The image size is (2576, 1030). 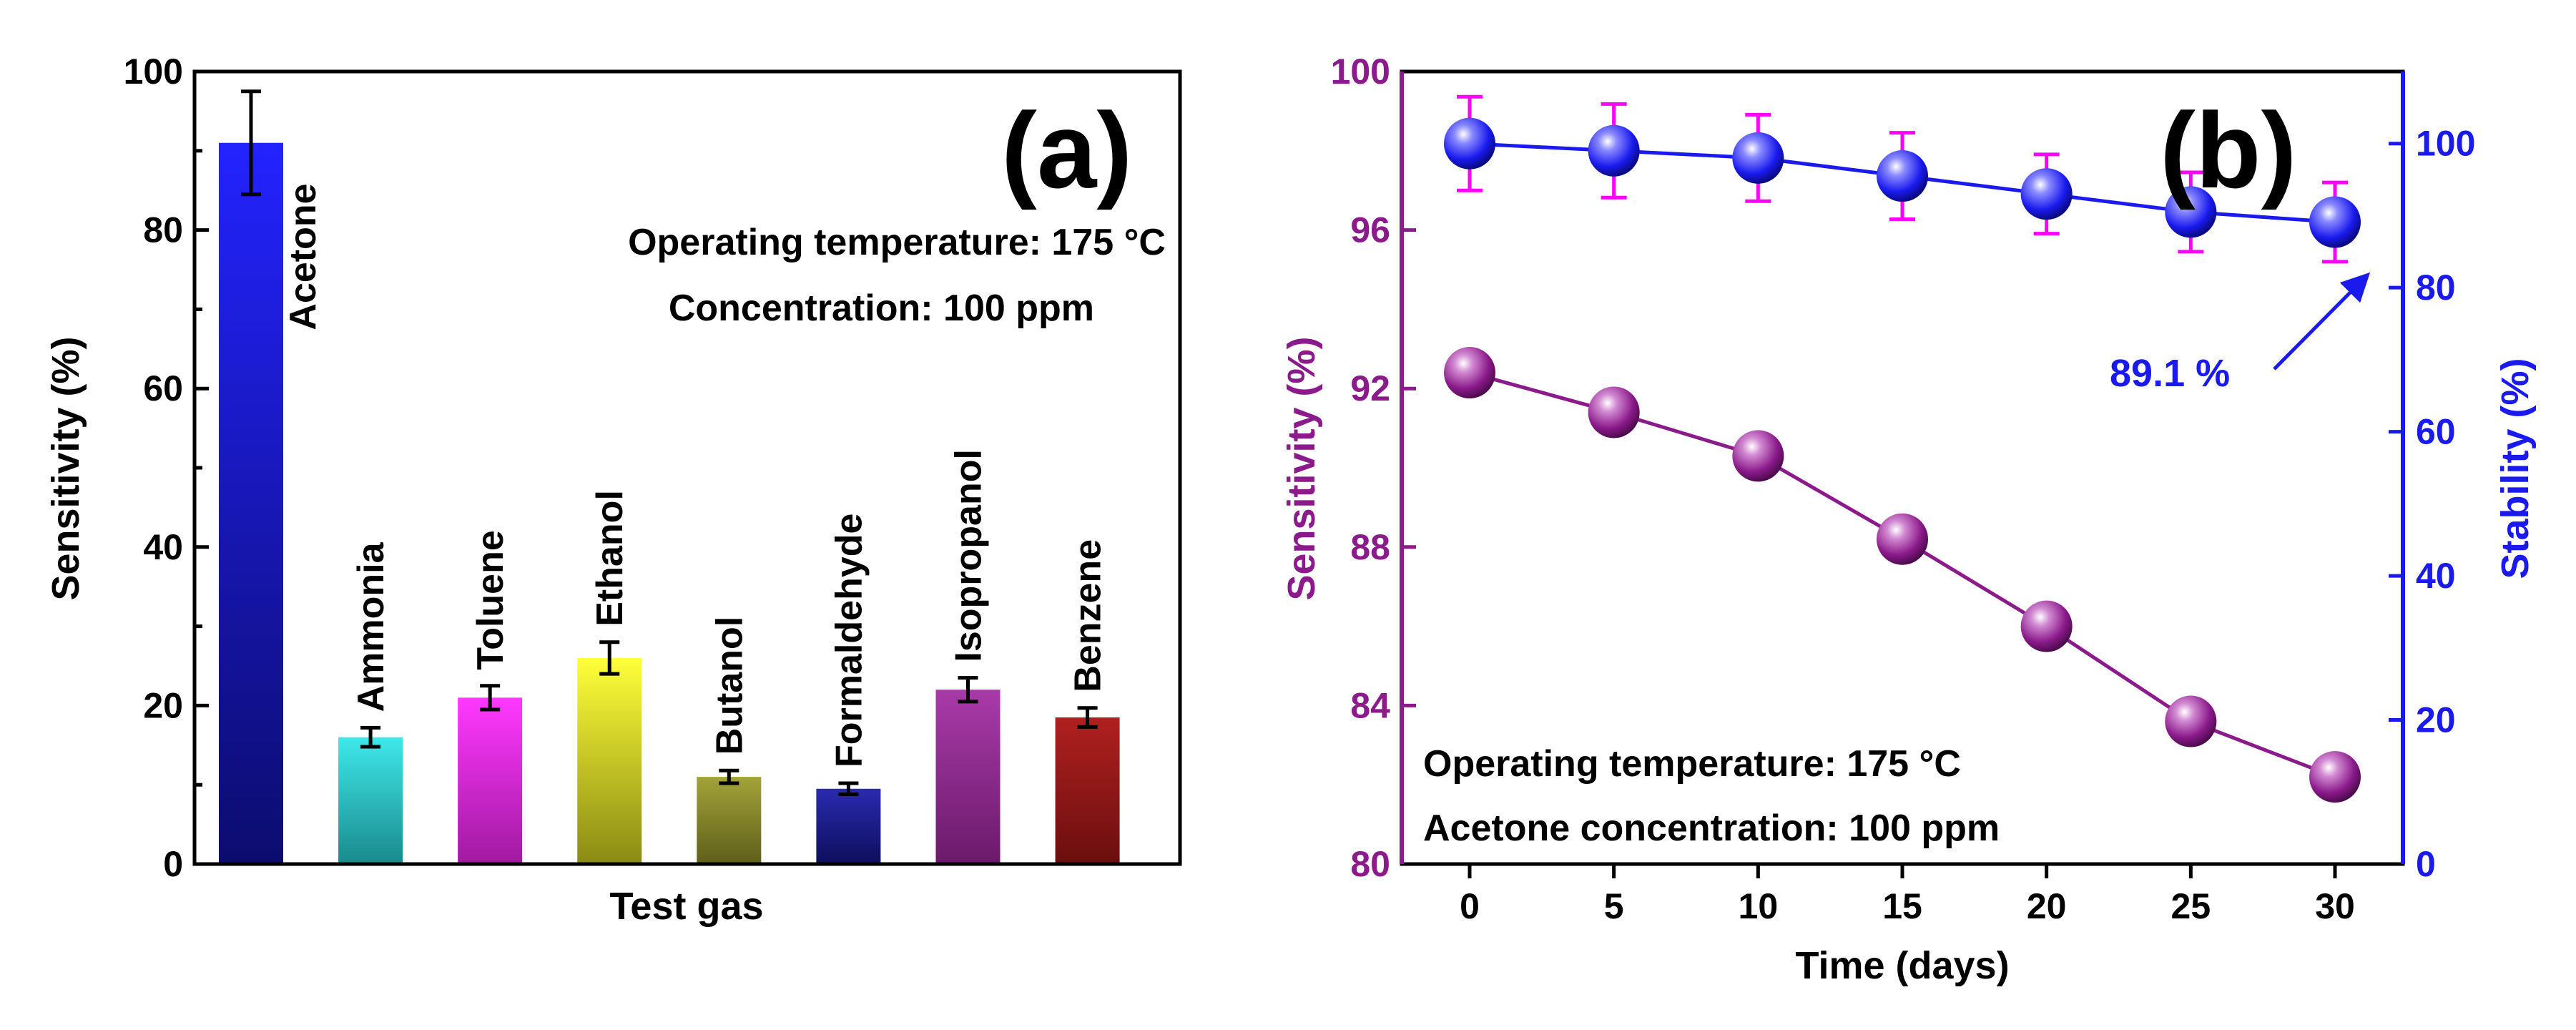 What do you see at coordinates (730, 821) in the screenshot?
I see `bar-butanol` at bounding box center [730, 821].